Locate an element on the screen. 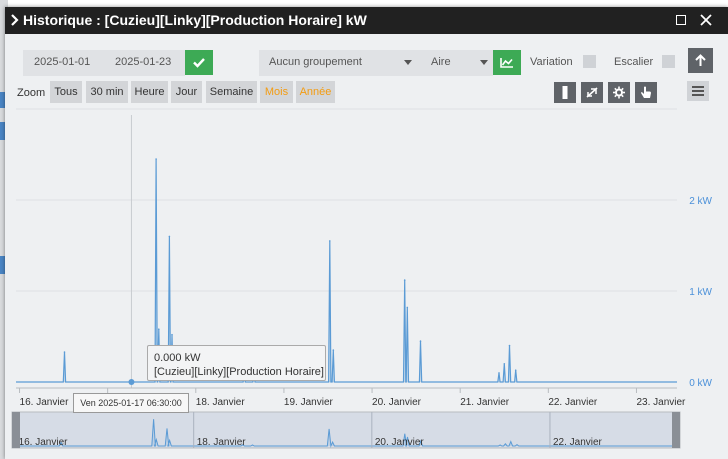 This screenshot has height=459, width=728. apply-dates-button is located at coordinates (199, 62).